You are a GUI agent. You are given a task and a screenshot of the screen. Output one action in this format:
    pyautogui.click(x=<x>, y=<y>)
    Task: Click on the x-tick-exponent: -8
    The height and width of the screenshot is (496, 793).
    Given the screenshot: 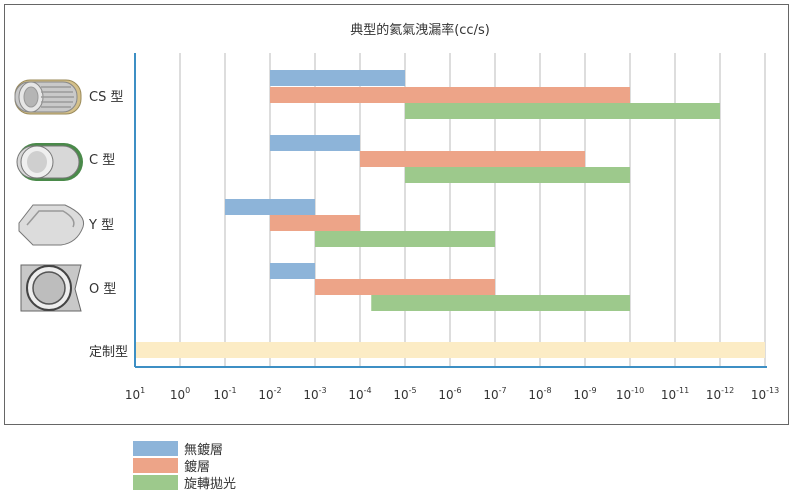 What is the action you would take?
    pyautogui.click(x=548, y=390)
    